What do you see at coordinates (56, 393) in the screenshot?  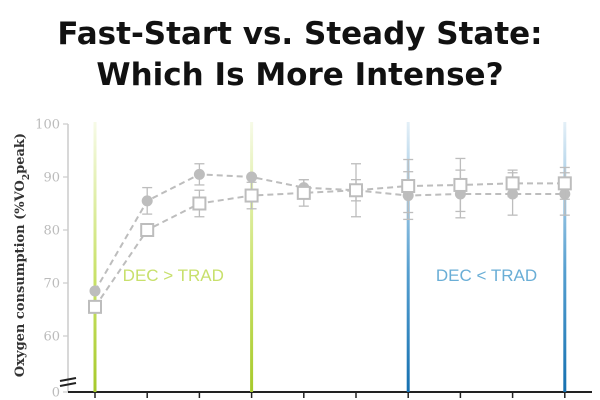 I see `y-tick-label: 0` at bounding box center [56, 393].